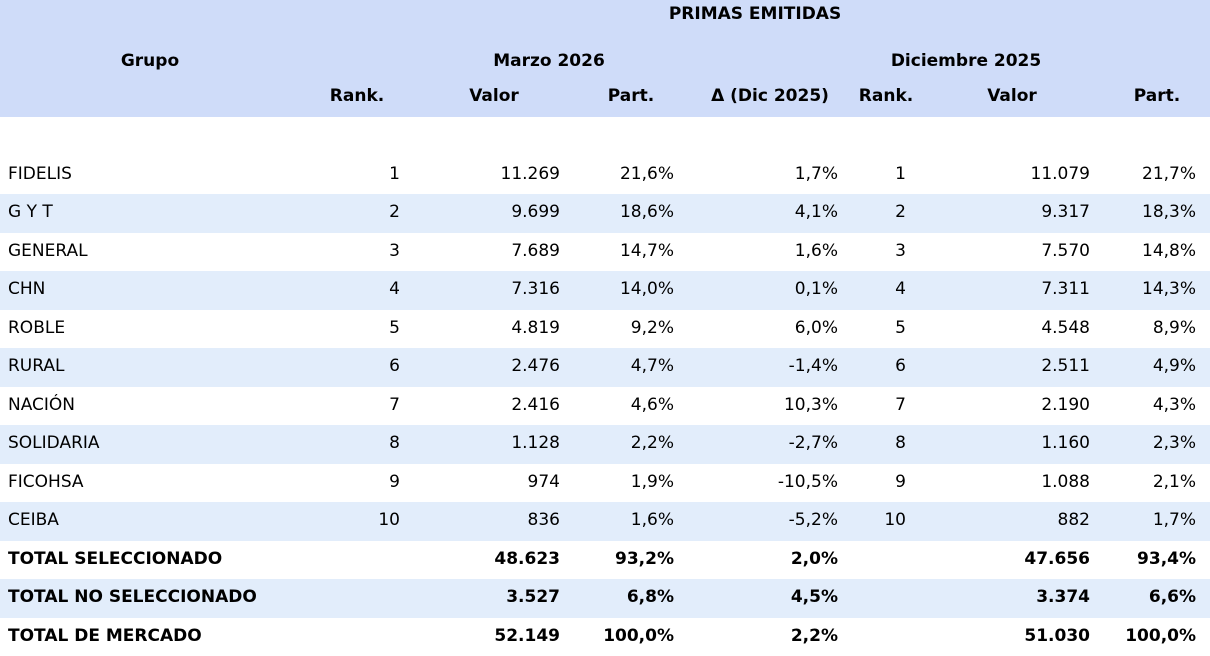 The height and width of the screenshot is (656, 1210). What do you see at coordinates (631, 96) in the screenshot?
I see `column-header-part-marzo: Part.` at bounding box center [631, 96].